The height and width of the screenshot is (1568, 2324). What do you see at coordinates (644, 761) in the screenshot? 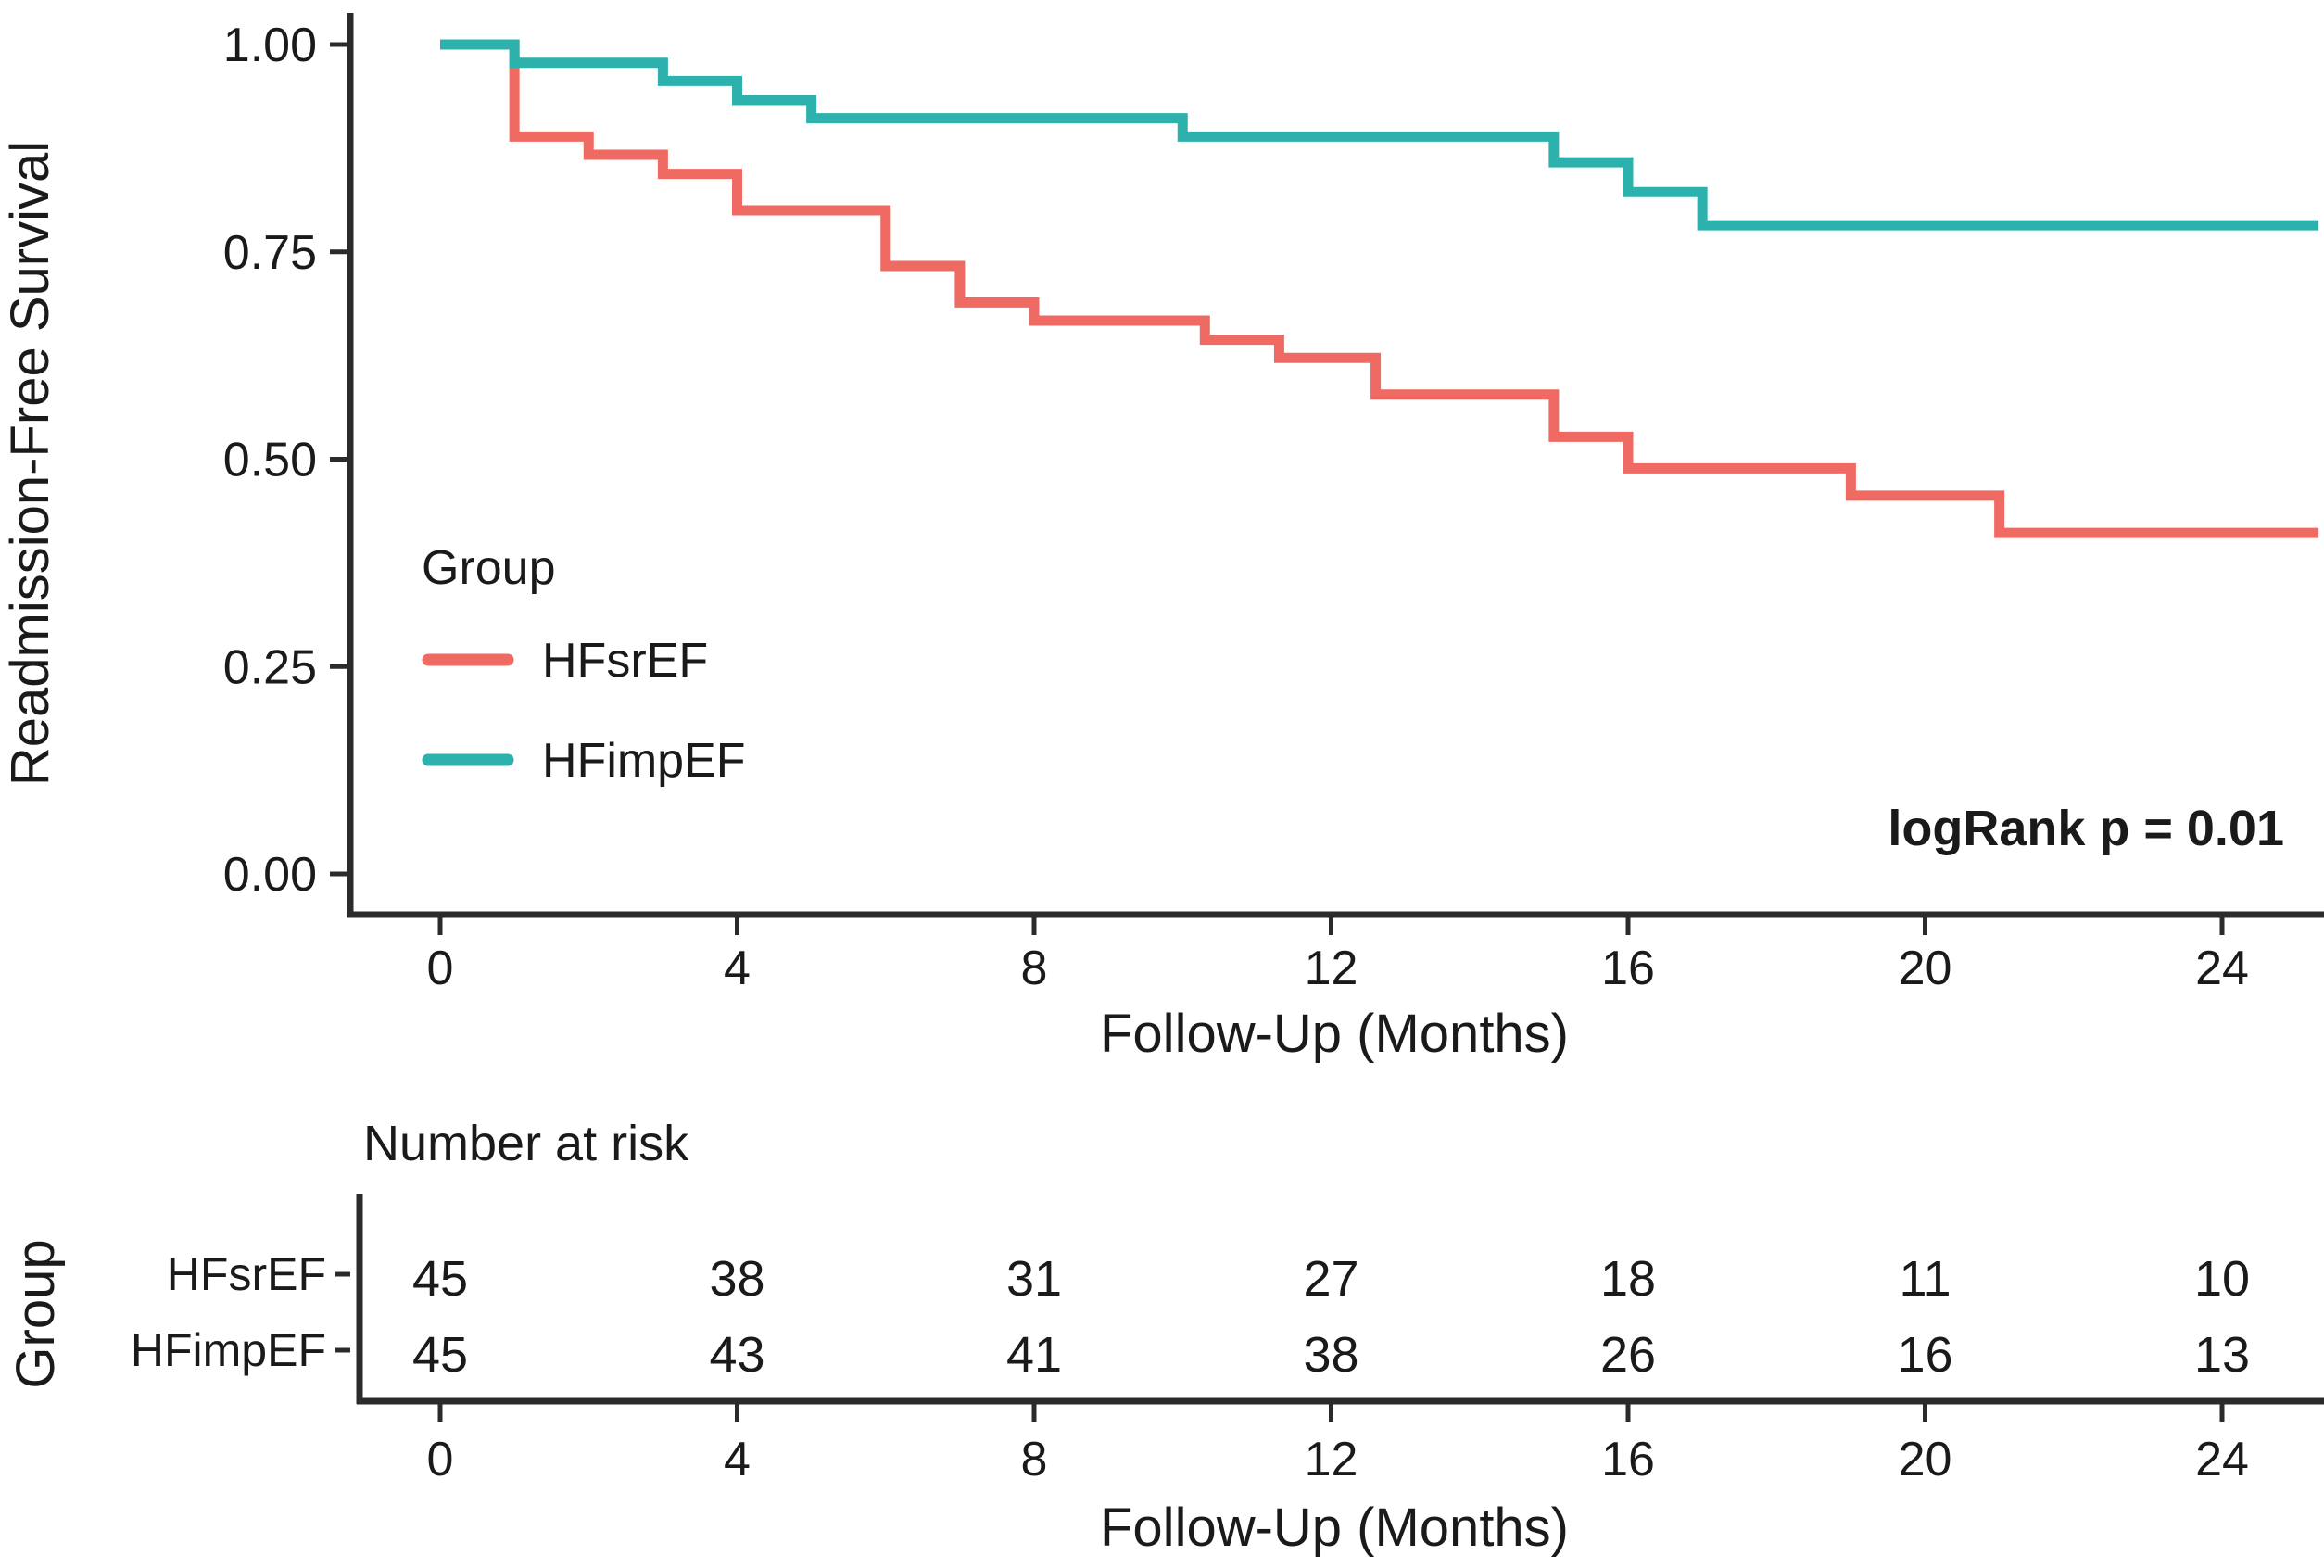
I see `legend-label-hfimpef: HFimpEF` at bounding box center [644, 761].